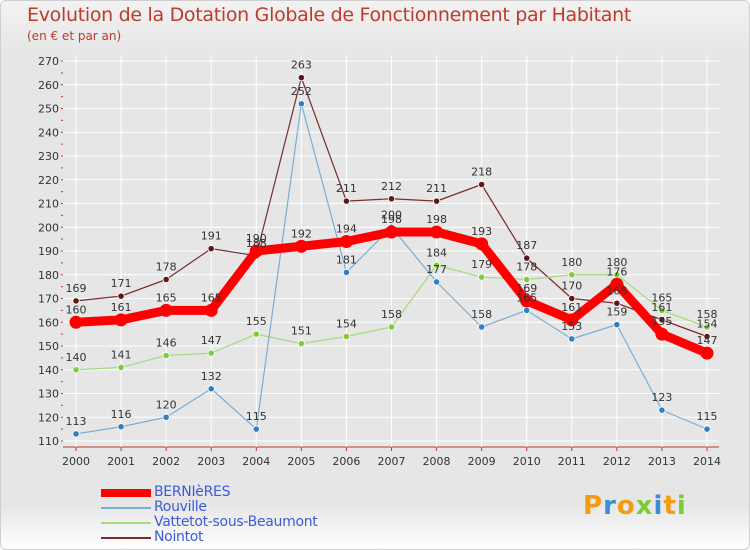 This screenshot has height=550, width=750. What do you see at coordinates (616, 312) in the screenshot?
I see `data-label: 159` at bounding box center [616, 312].